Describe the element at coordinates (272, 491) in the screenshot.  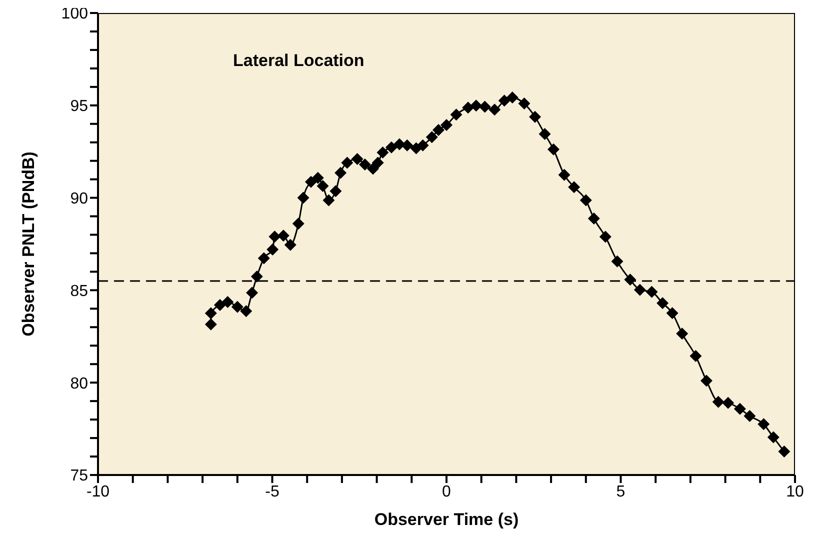
I see `x-tick-label: -5` at that location.